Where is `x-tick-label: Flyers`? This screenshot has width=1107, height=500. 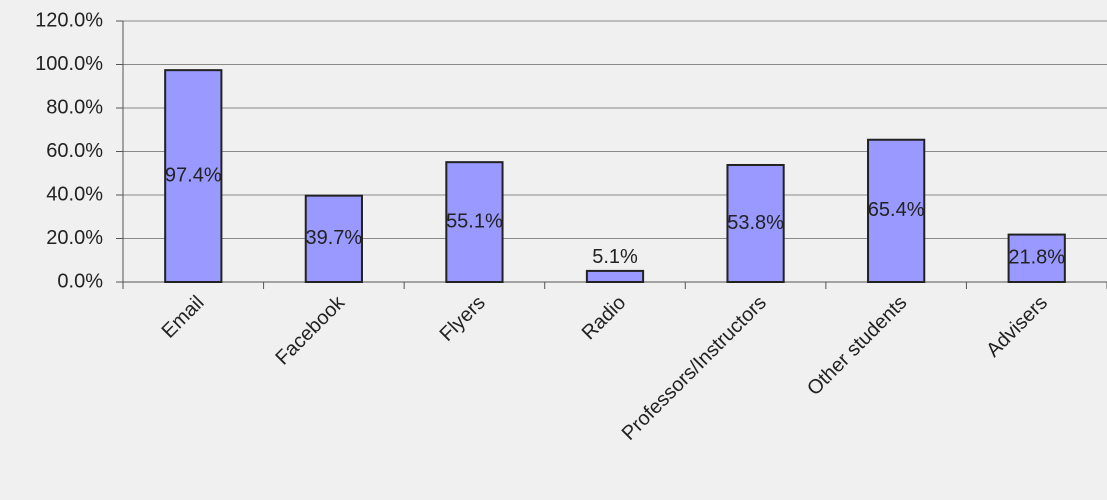 x-tick-label: Flyers is located at coordinates (463, 319).